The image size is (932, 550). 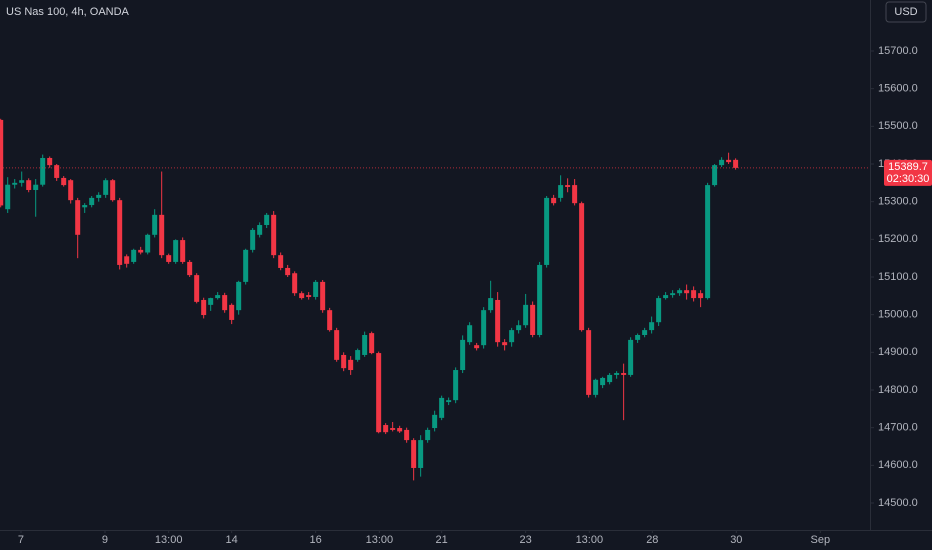 I want to click on x-tick-label: 16, so click(x=316, y=540).